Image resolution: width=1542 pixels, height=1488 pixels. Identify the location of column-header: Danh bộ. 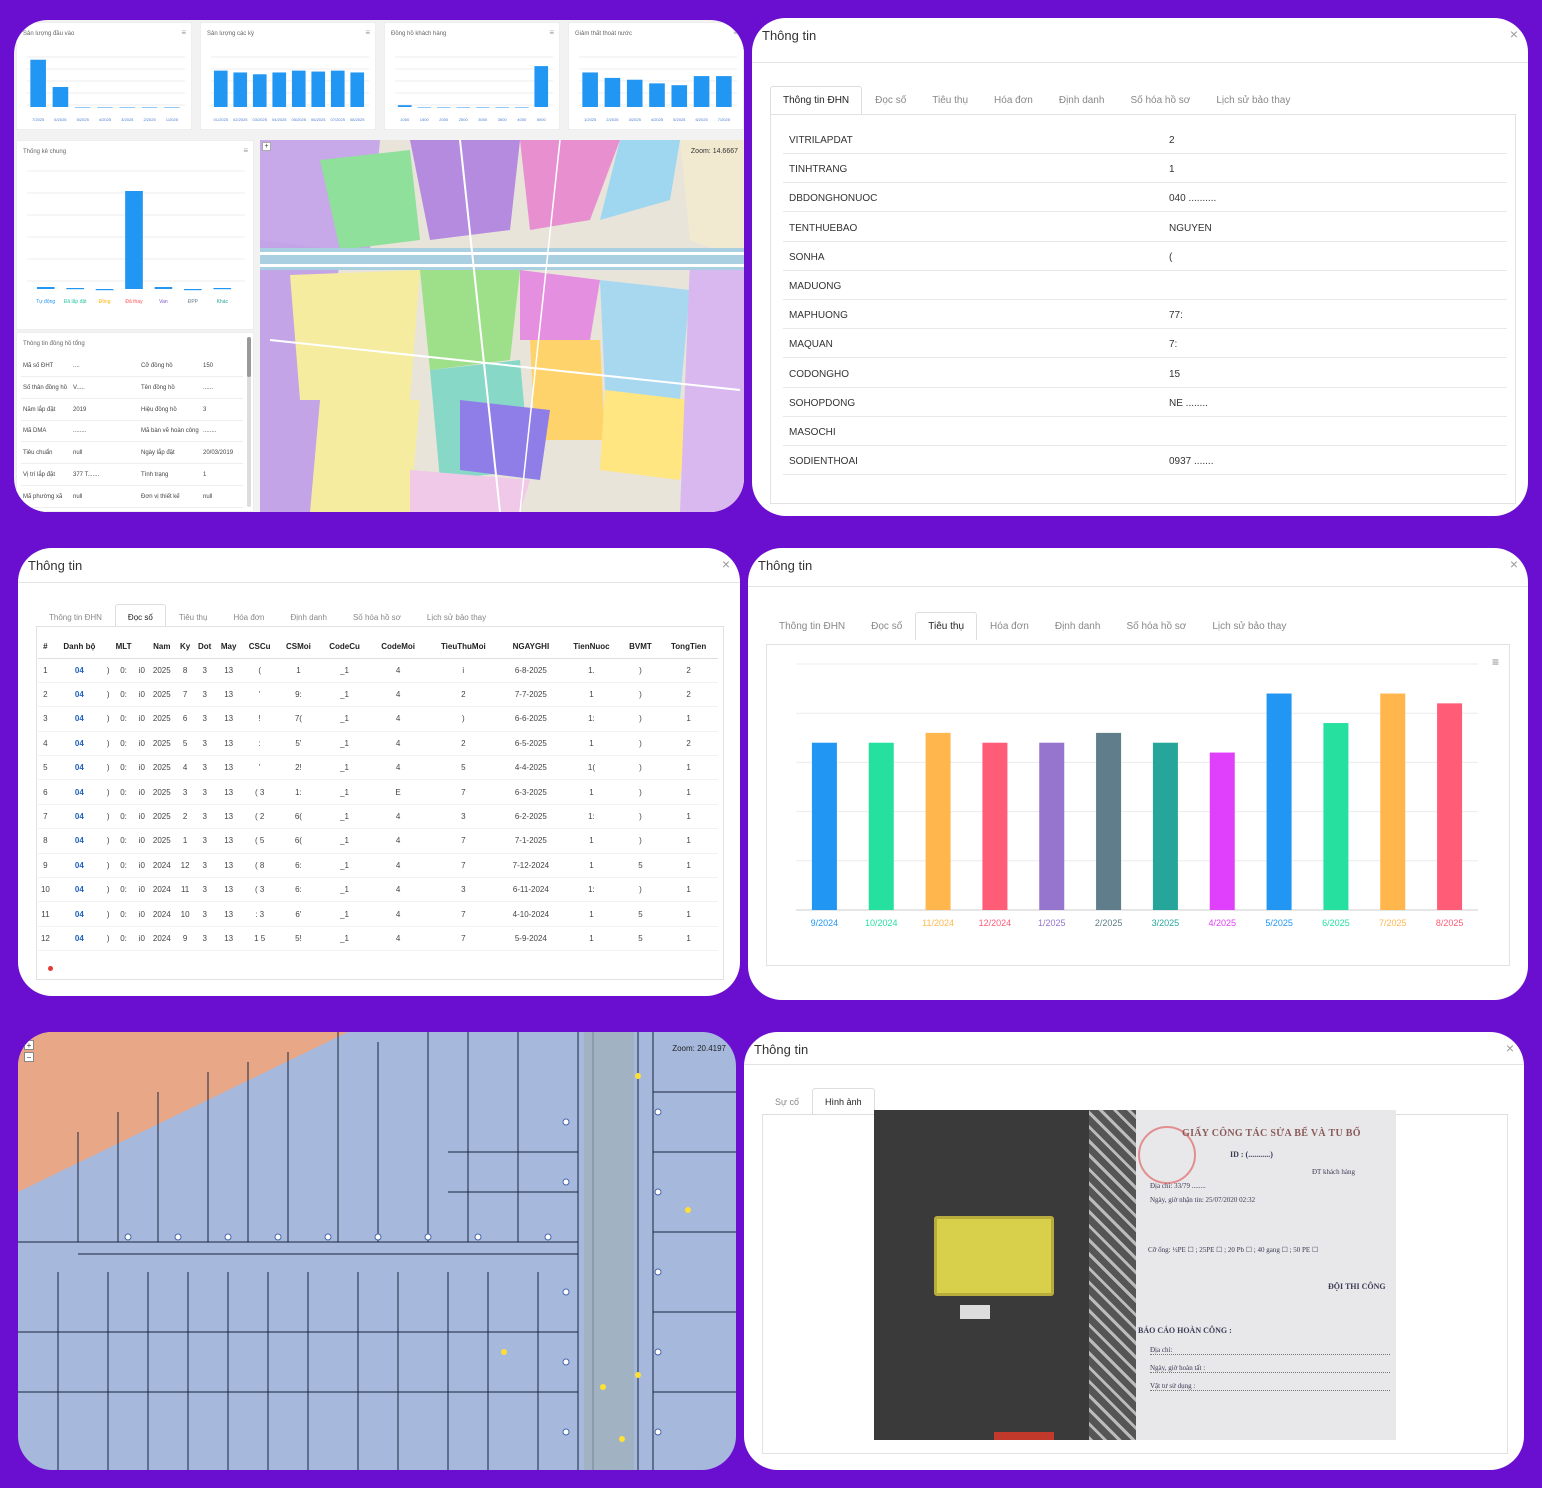
(79, 647).